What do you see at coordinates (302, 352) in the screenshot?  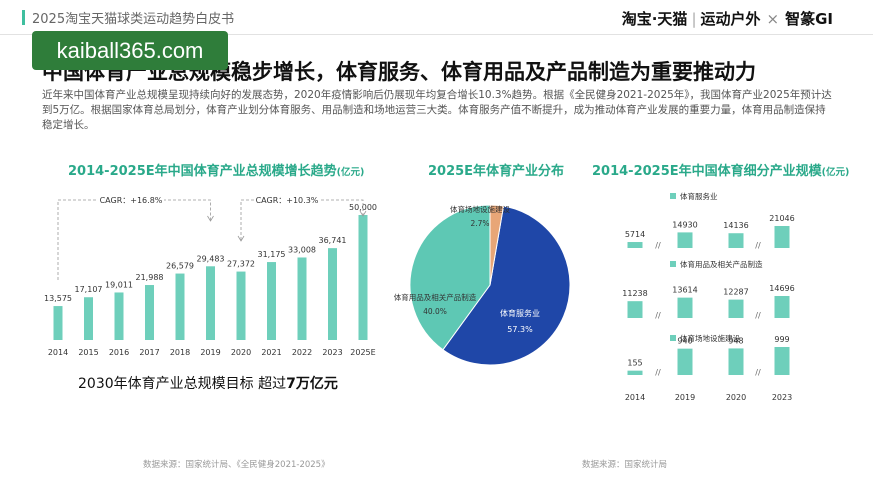 I see `total-x-tick-label: 2022` at bounding box center [302, 352].